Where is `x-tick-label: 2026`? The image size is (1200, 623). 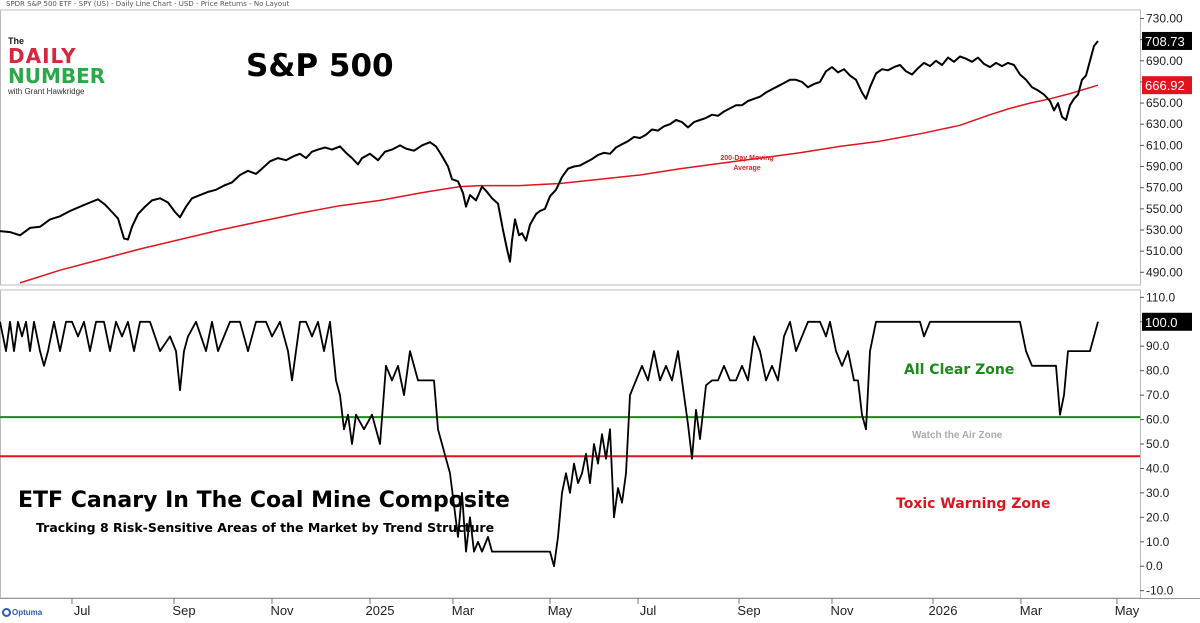
x-tick-label: 2026 is located at coordinates (943, 610).